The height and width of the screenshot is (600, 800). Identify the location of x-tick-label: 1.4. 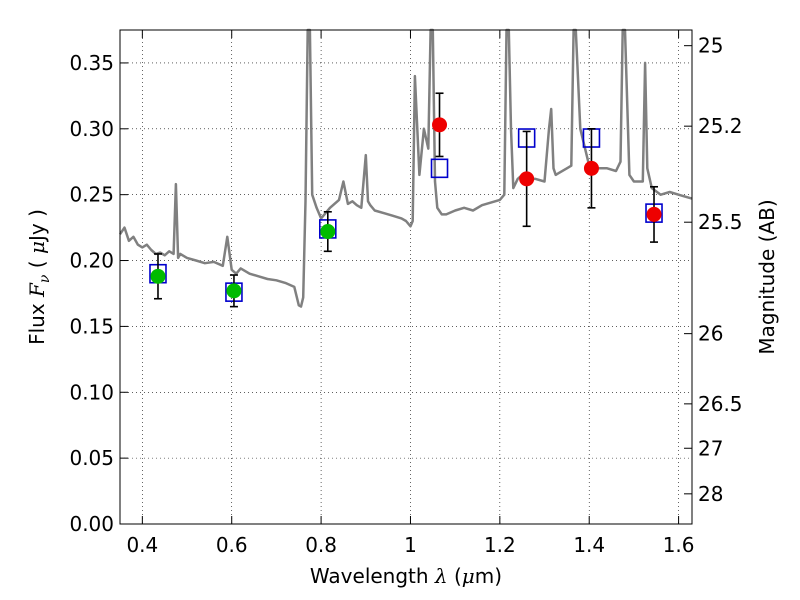
(589, 545).